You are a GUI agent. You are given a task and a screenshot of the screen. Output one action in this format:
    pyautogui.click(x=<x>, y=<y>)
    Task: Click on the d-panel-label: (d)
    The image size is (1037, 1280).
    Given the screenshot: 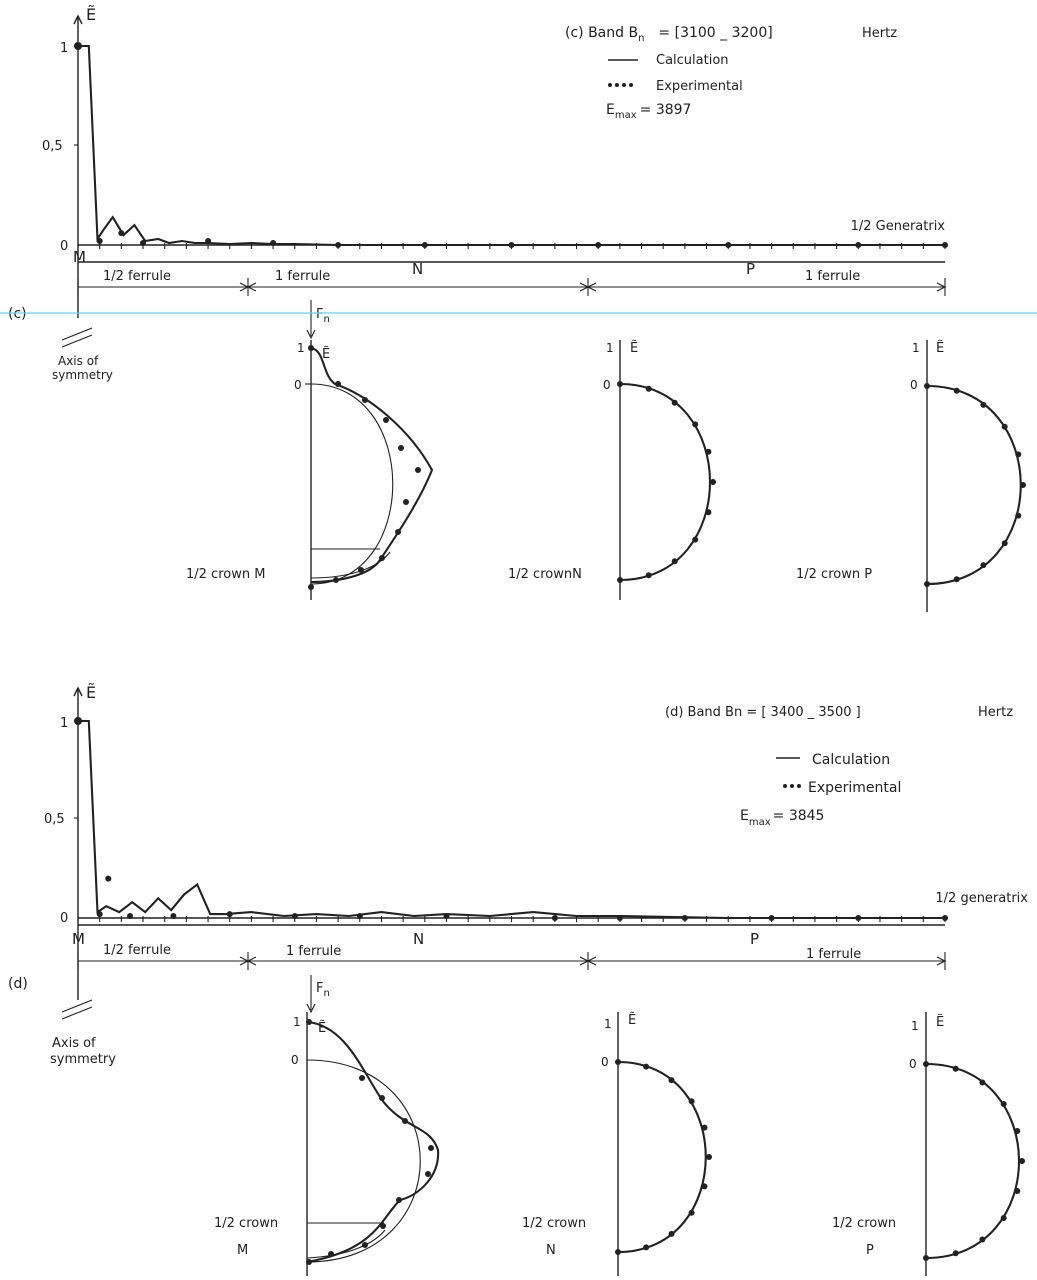 What is the action you would take?
    pyautogui.click(x=18, y=984)
    